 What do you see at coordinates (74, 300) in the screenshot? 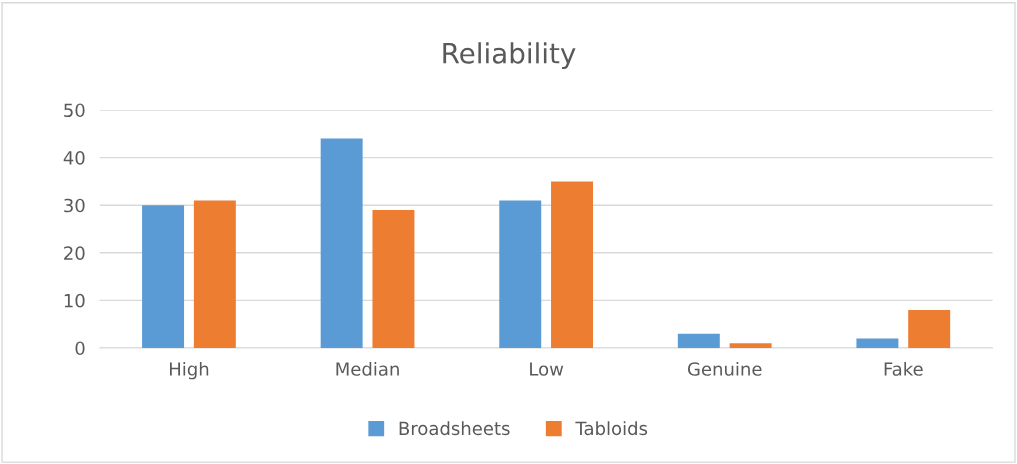
I see `y-tick-label: 10` at bounding box center [74, 300].